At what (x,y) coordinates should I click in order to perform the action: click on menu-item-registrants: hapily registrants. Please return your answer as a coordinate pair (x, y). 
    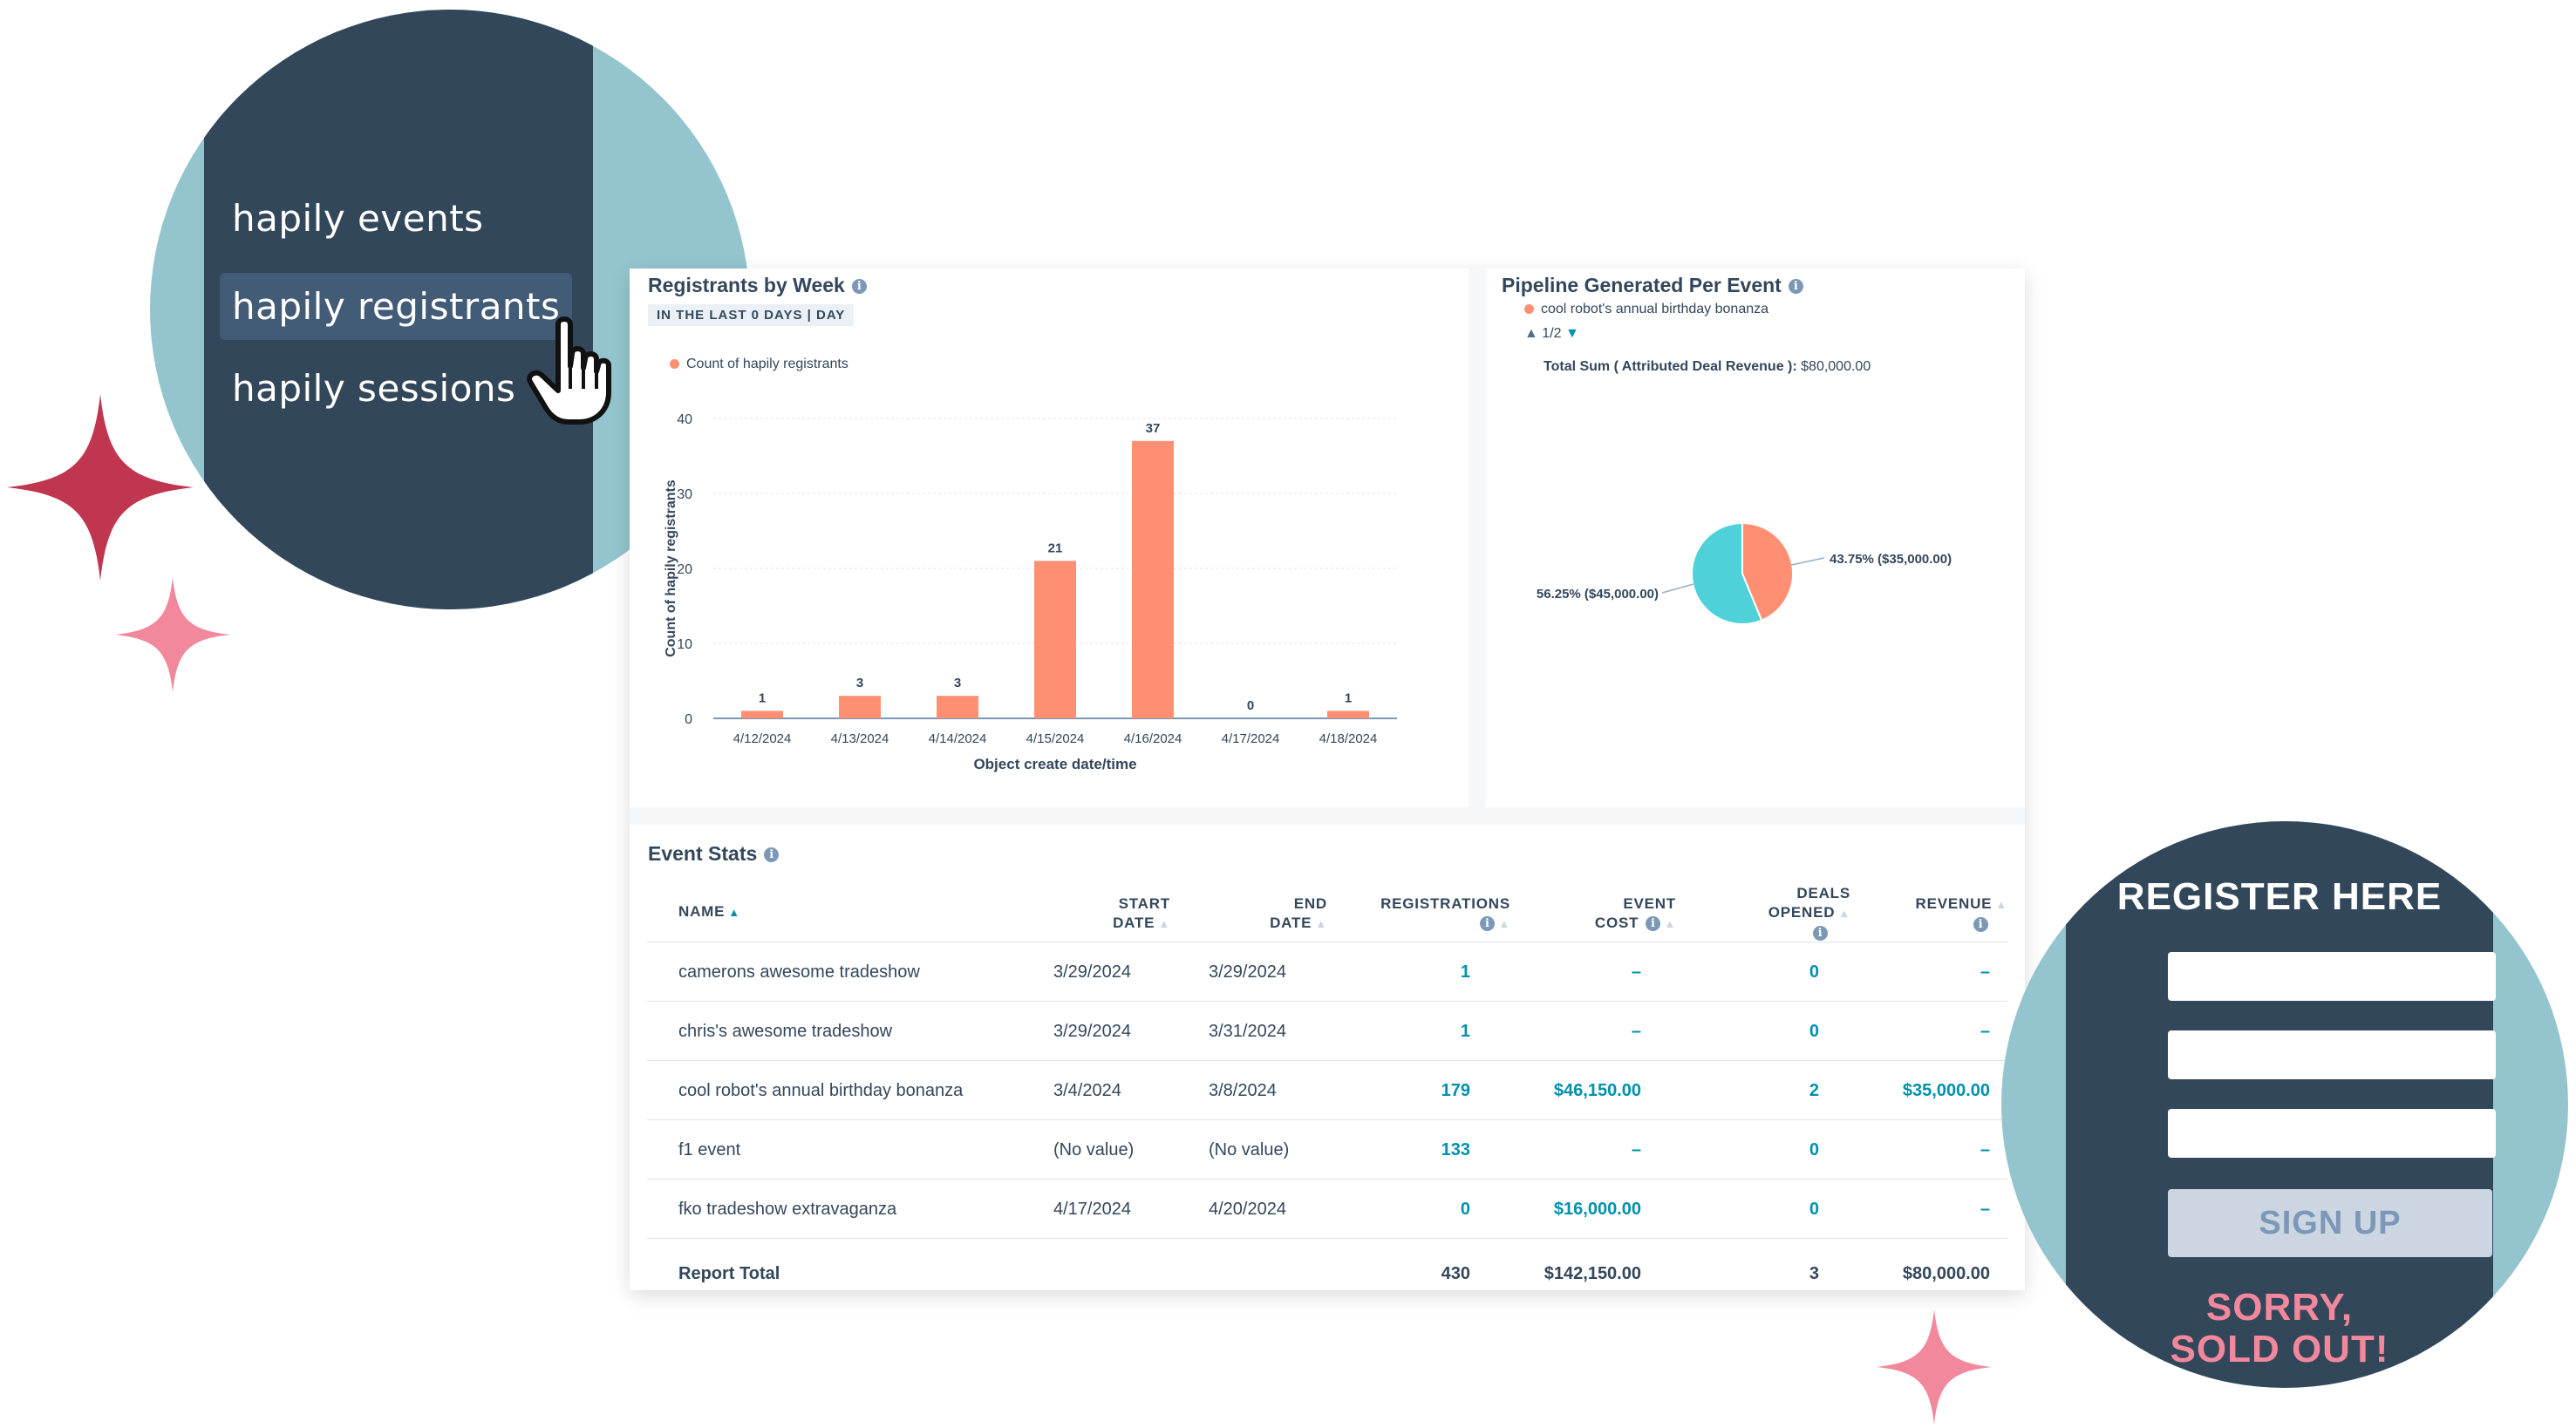
    Looking at the image, I should click on (397, 306).